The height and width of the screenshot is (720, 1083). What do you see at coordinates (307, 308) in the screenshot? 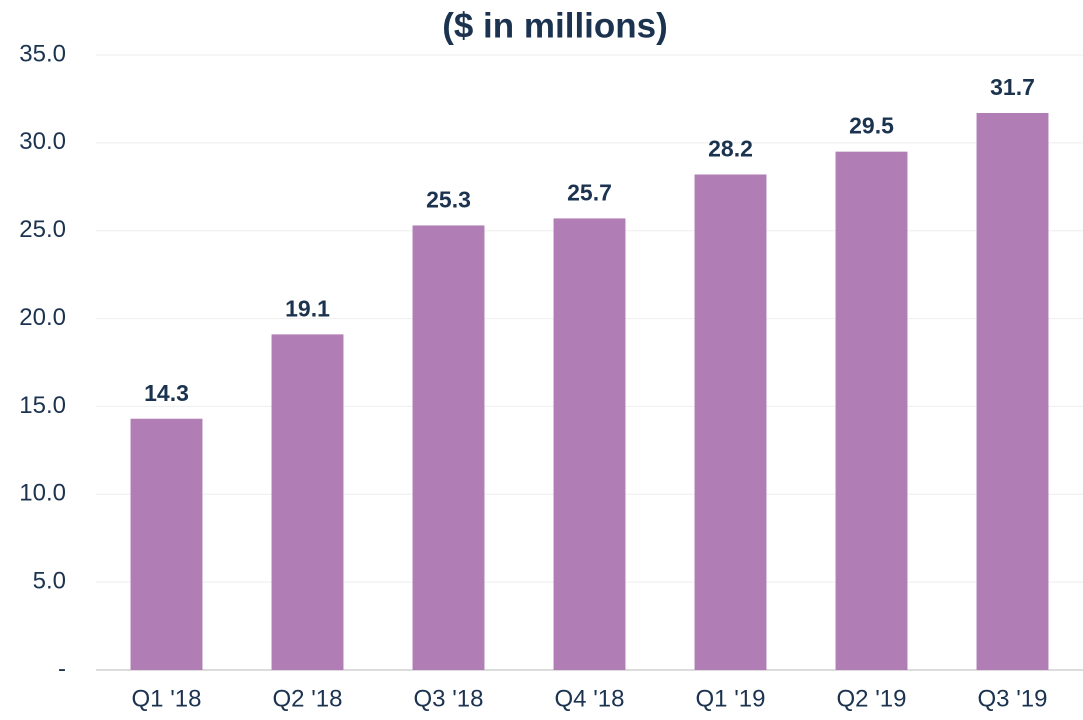
I see `value-label: 19.1` at bounding box center [307, 308].